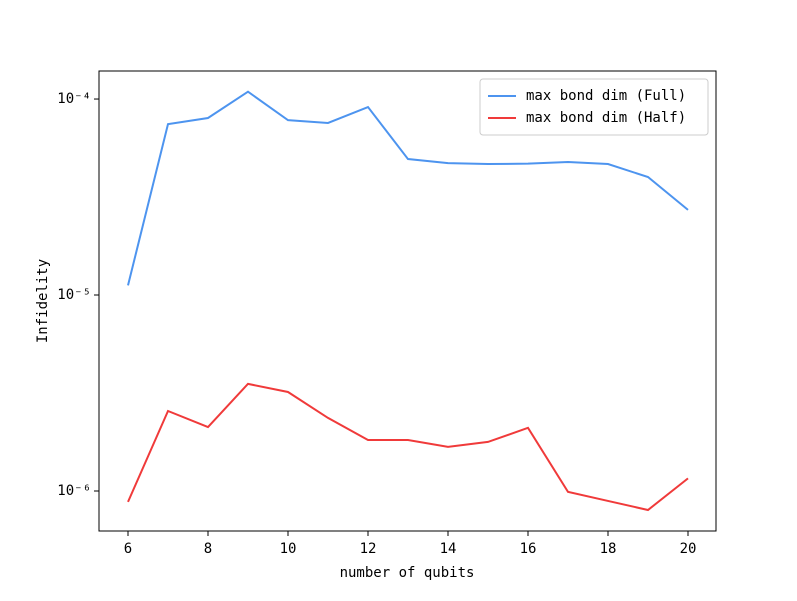 The image size is (797, 601). I want to click on x-tick-label: 18, so click(608, 549).